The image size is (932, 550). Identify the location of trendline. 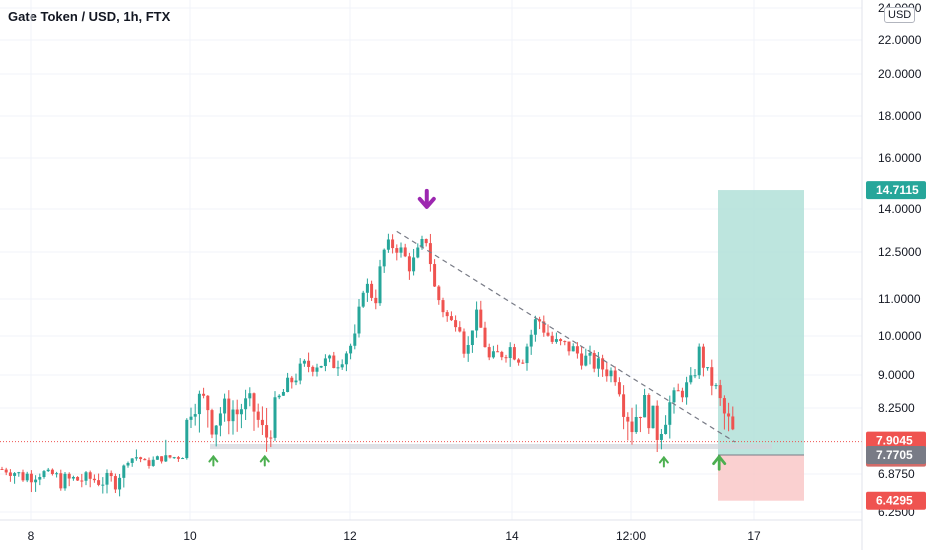
(566, 336).